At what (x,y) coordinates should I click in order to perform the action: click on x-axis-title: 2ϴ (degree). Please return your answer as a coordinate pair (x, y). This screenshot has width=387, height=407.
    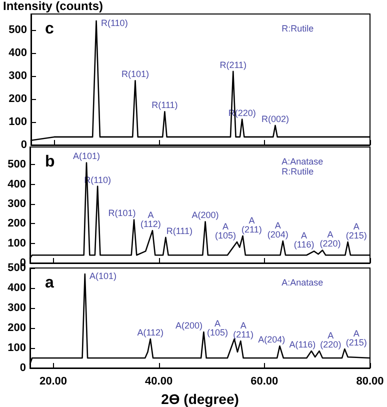
    Looking at the image, I should click on (200, 399).